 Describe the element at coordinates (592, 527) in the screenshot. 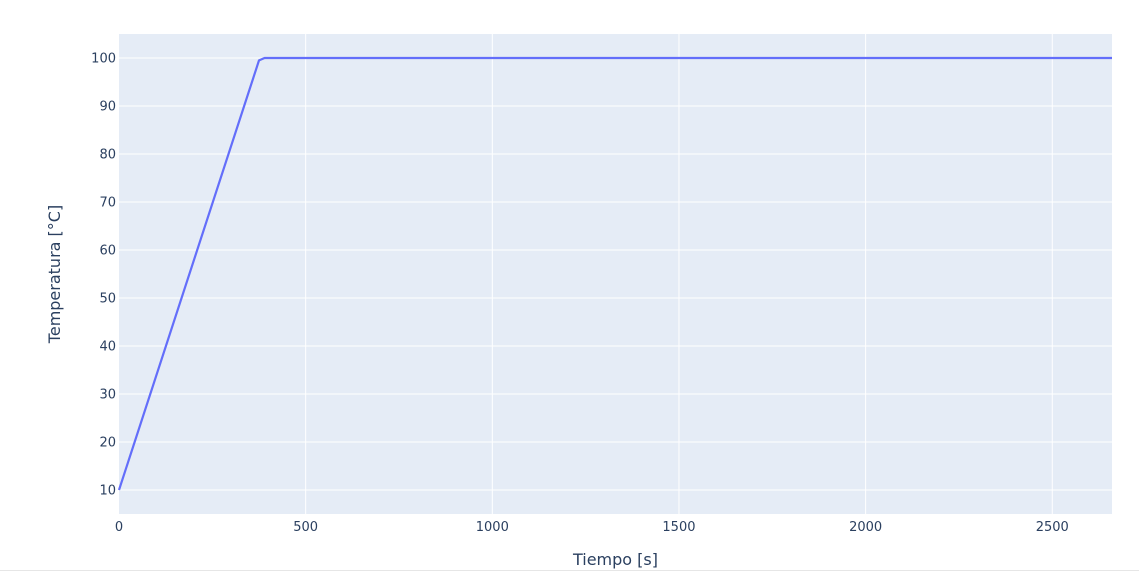

I see `x-axis-ticks: 0 500 1000 1500 2000 2500` at that location.